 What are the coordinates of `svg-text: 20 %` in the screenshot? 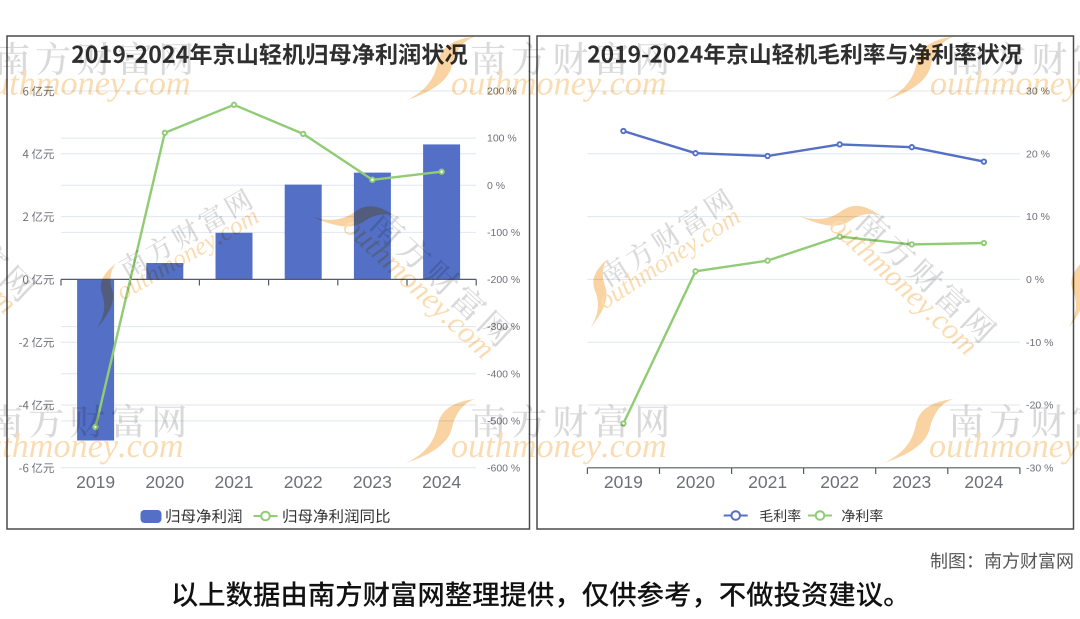 It's located at (1038, 154).